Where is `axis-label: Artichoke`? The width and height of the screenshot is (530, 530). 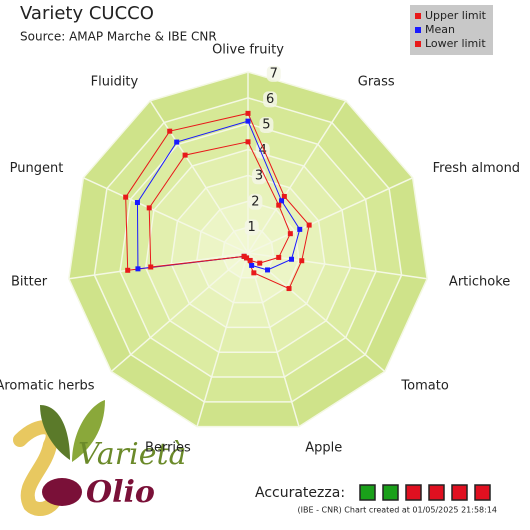
axis-label: Artichoke is located at coordinates (479, 281).